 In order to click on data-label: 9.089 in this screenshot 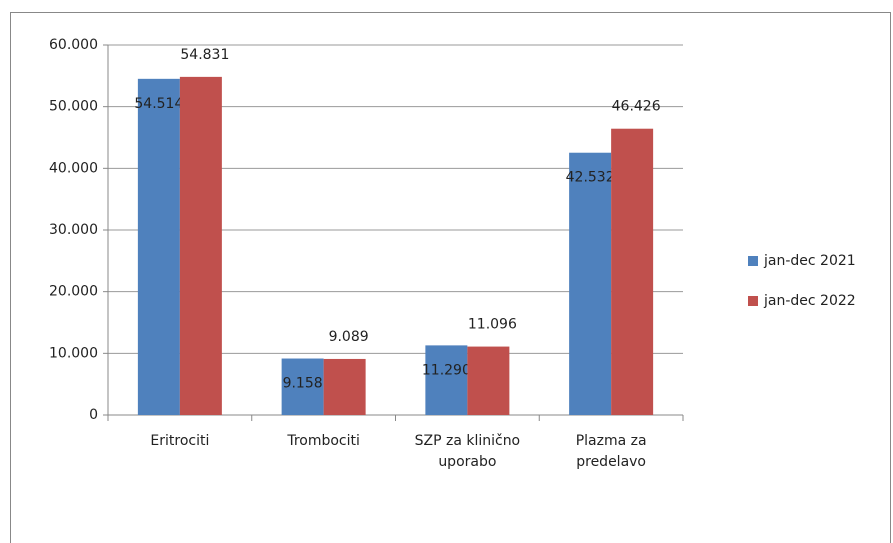, I will do `click(349, 337)`.